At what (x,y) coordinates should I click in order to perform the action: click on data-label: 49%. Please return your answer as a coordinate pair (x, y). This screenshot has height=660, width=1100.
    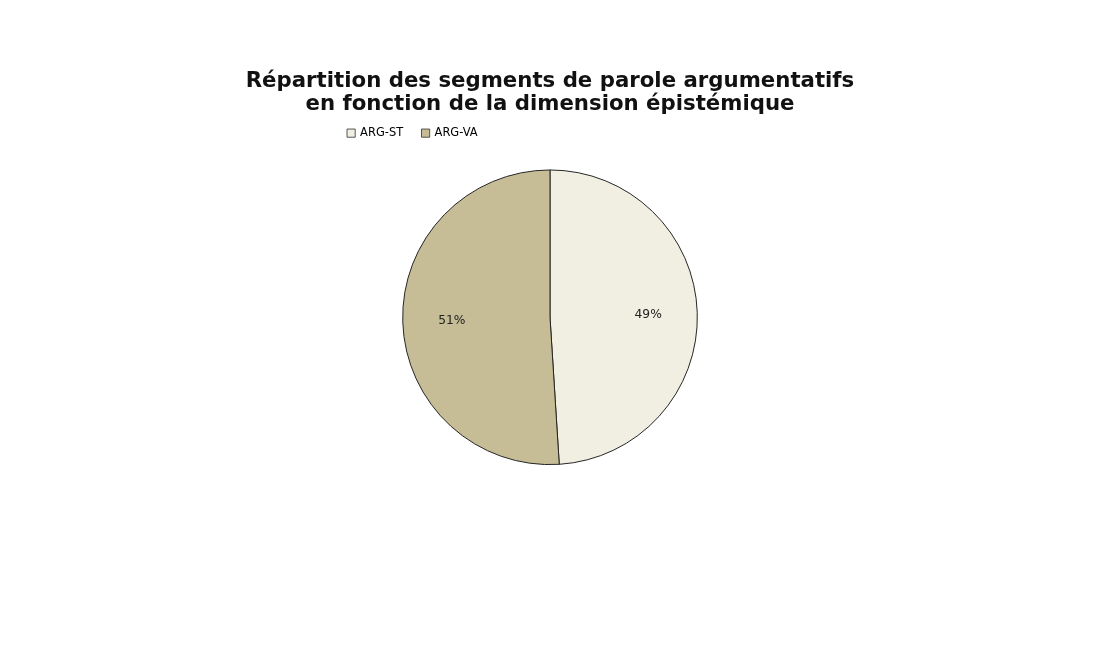
    Looking at the image, I should click on (648, 314).